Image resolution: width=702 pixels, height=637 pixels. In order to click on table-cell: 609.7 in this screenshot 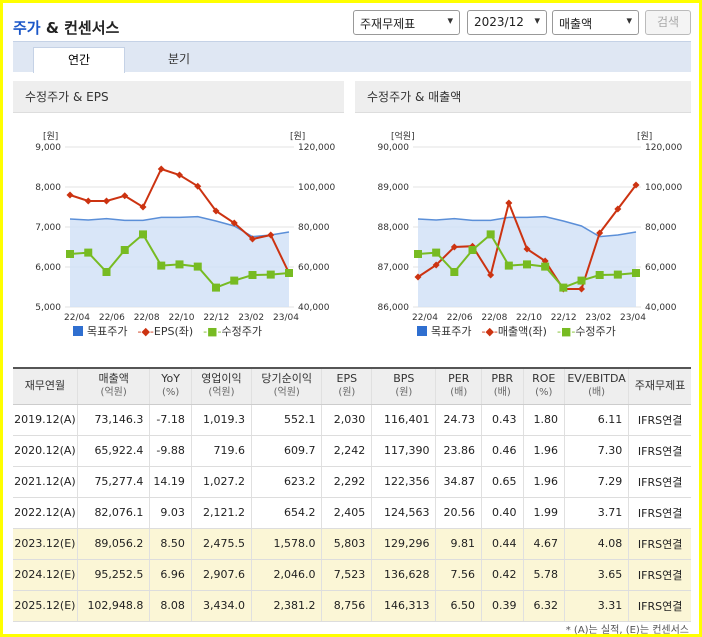, I will do `click(286, 451)`.